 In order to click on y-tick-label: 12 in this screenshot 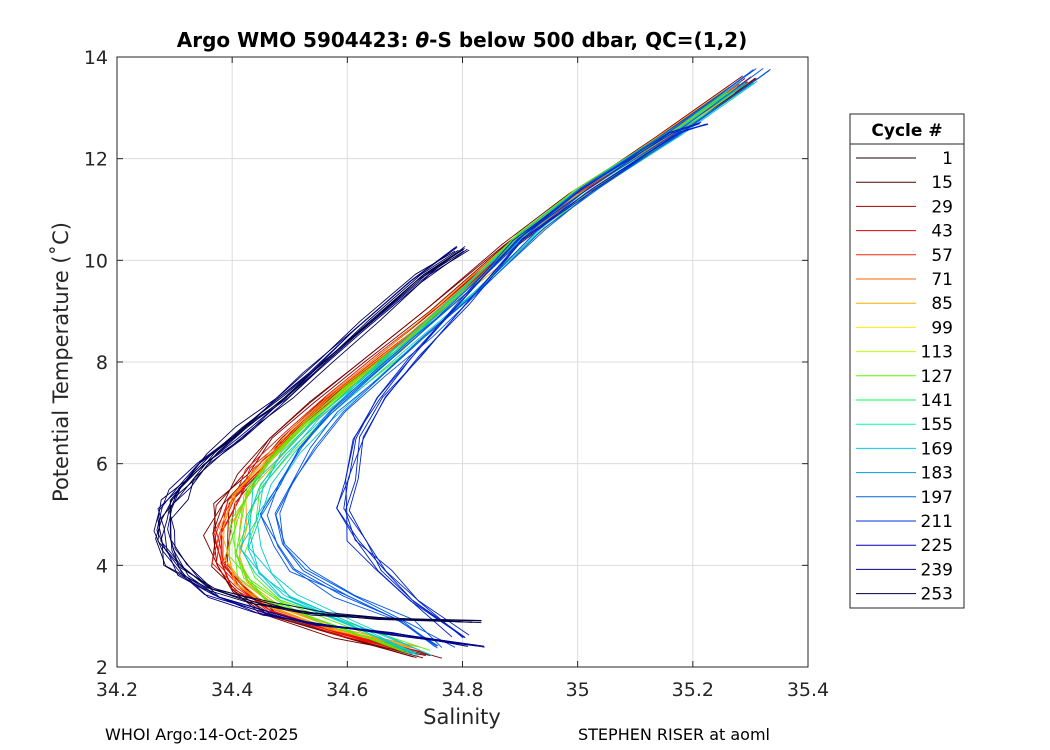, I will do `click(96, 160)`.